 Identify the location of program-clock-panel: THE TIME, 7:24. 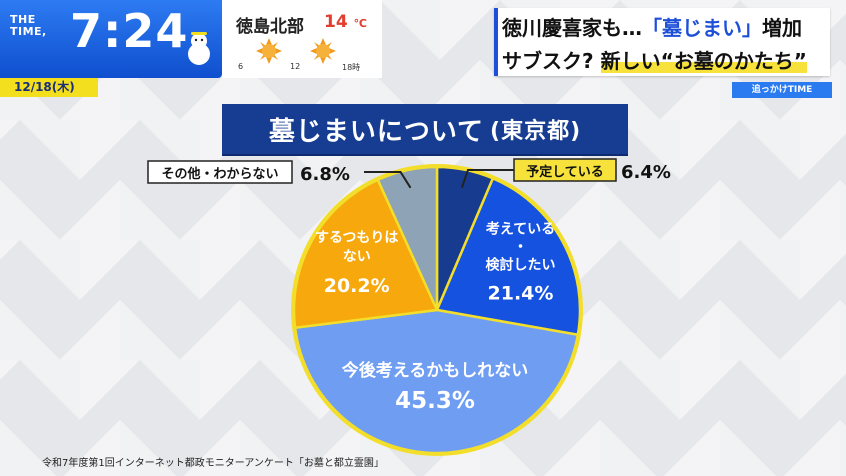
(111, 39).